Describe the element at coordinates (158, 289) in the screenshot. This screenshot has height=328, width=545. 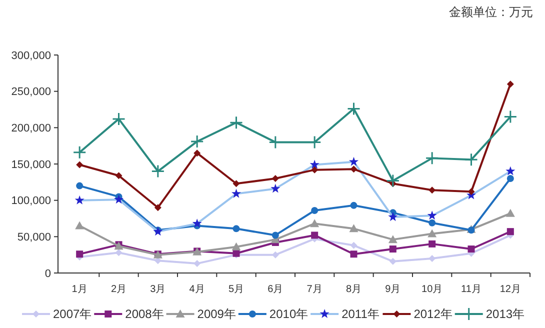
I see `x-tick-label: 3月` at that location.